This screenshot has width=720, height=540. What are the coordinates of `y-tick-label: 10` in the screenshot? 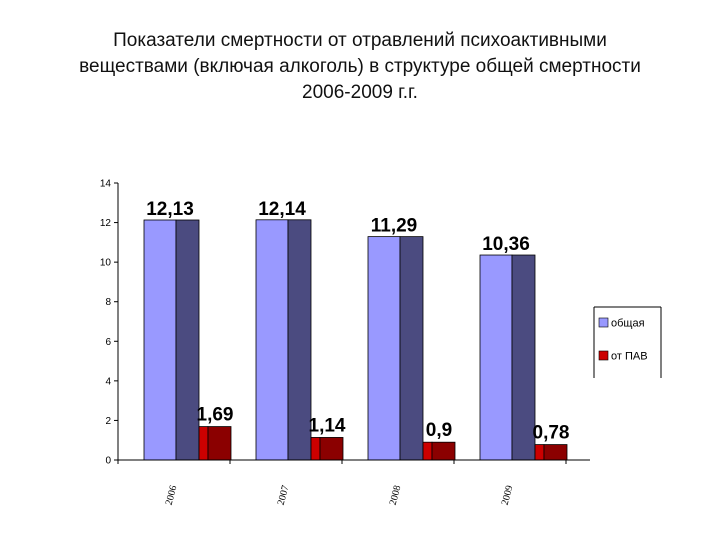 It's located at (106, 263).